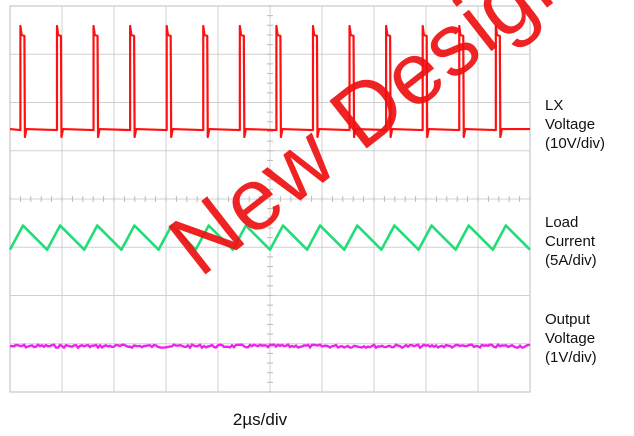  I want to click on legend-output-line2: Voltage, so click(570, 338).